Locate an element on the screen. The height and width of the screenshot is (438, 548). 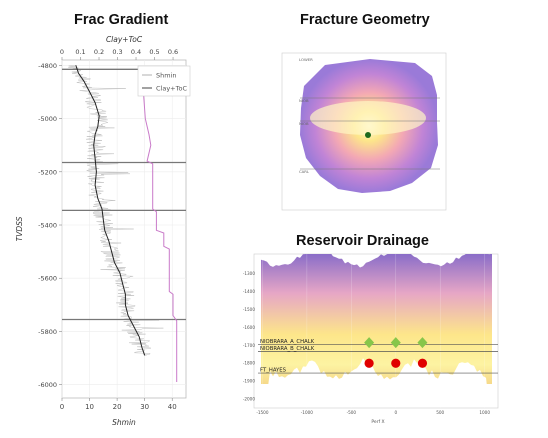
x2-tick-label-0: 0 is located at coordinates (62, 52).